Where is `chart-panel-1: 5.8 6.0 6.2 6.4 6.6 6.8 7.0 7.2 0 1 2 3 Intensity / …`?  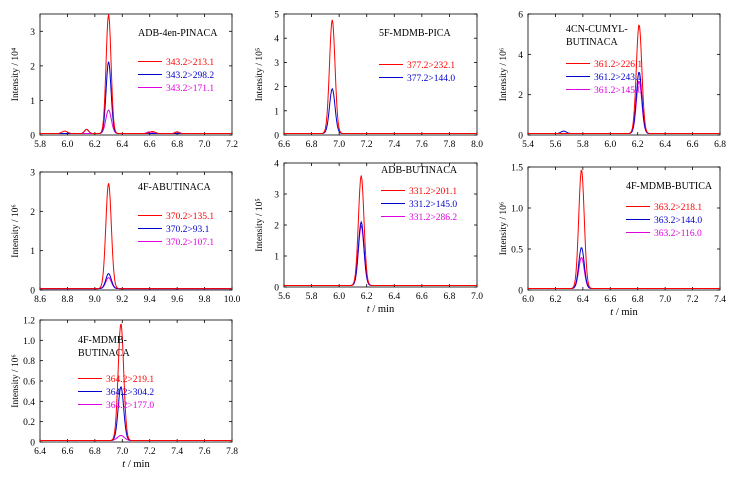 chart-panel-1: 5.8 6.0 6.2 6.4 6.6 6.8 7.0 7.2 0 1 2 3 Intensity / … is located at coordinates (124, 81).